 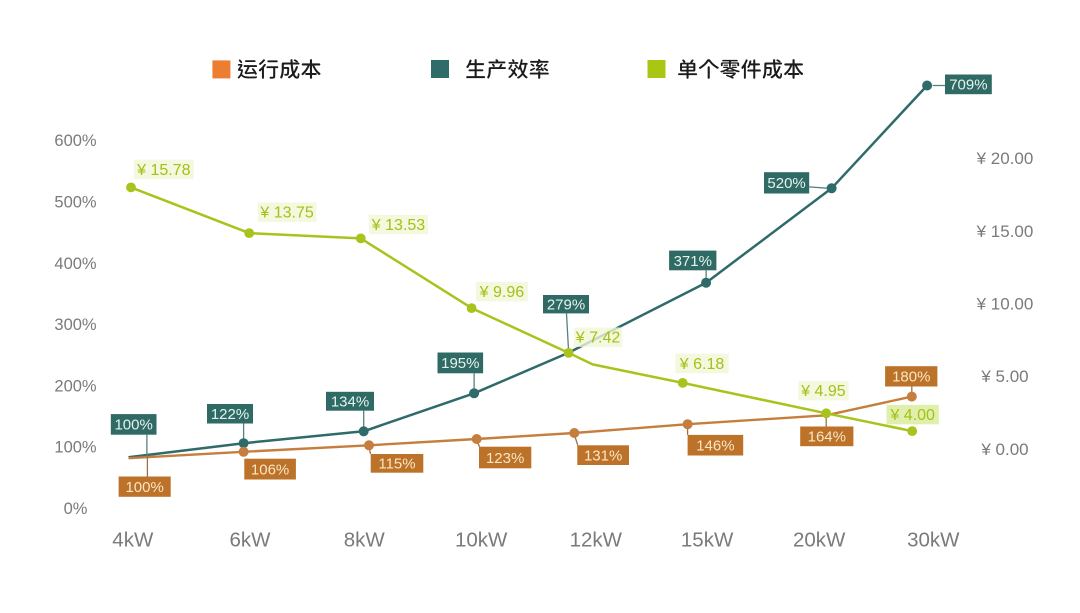 I want to click on svg-text: ¥ 13.53, so click(x=398, y=225).